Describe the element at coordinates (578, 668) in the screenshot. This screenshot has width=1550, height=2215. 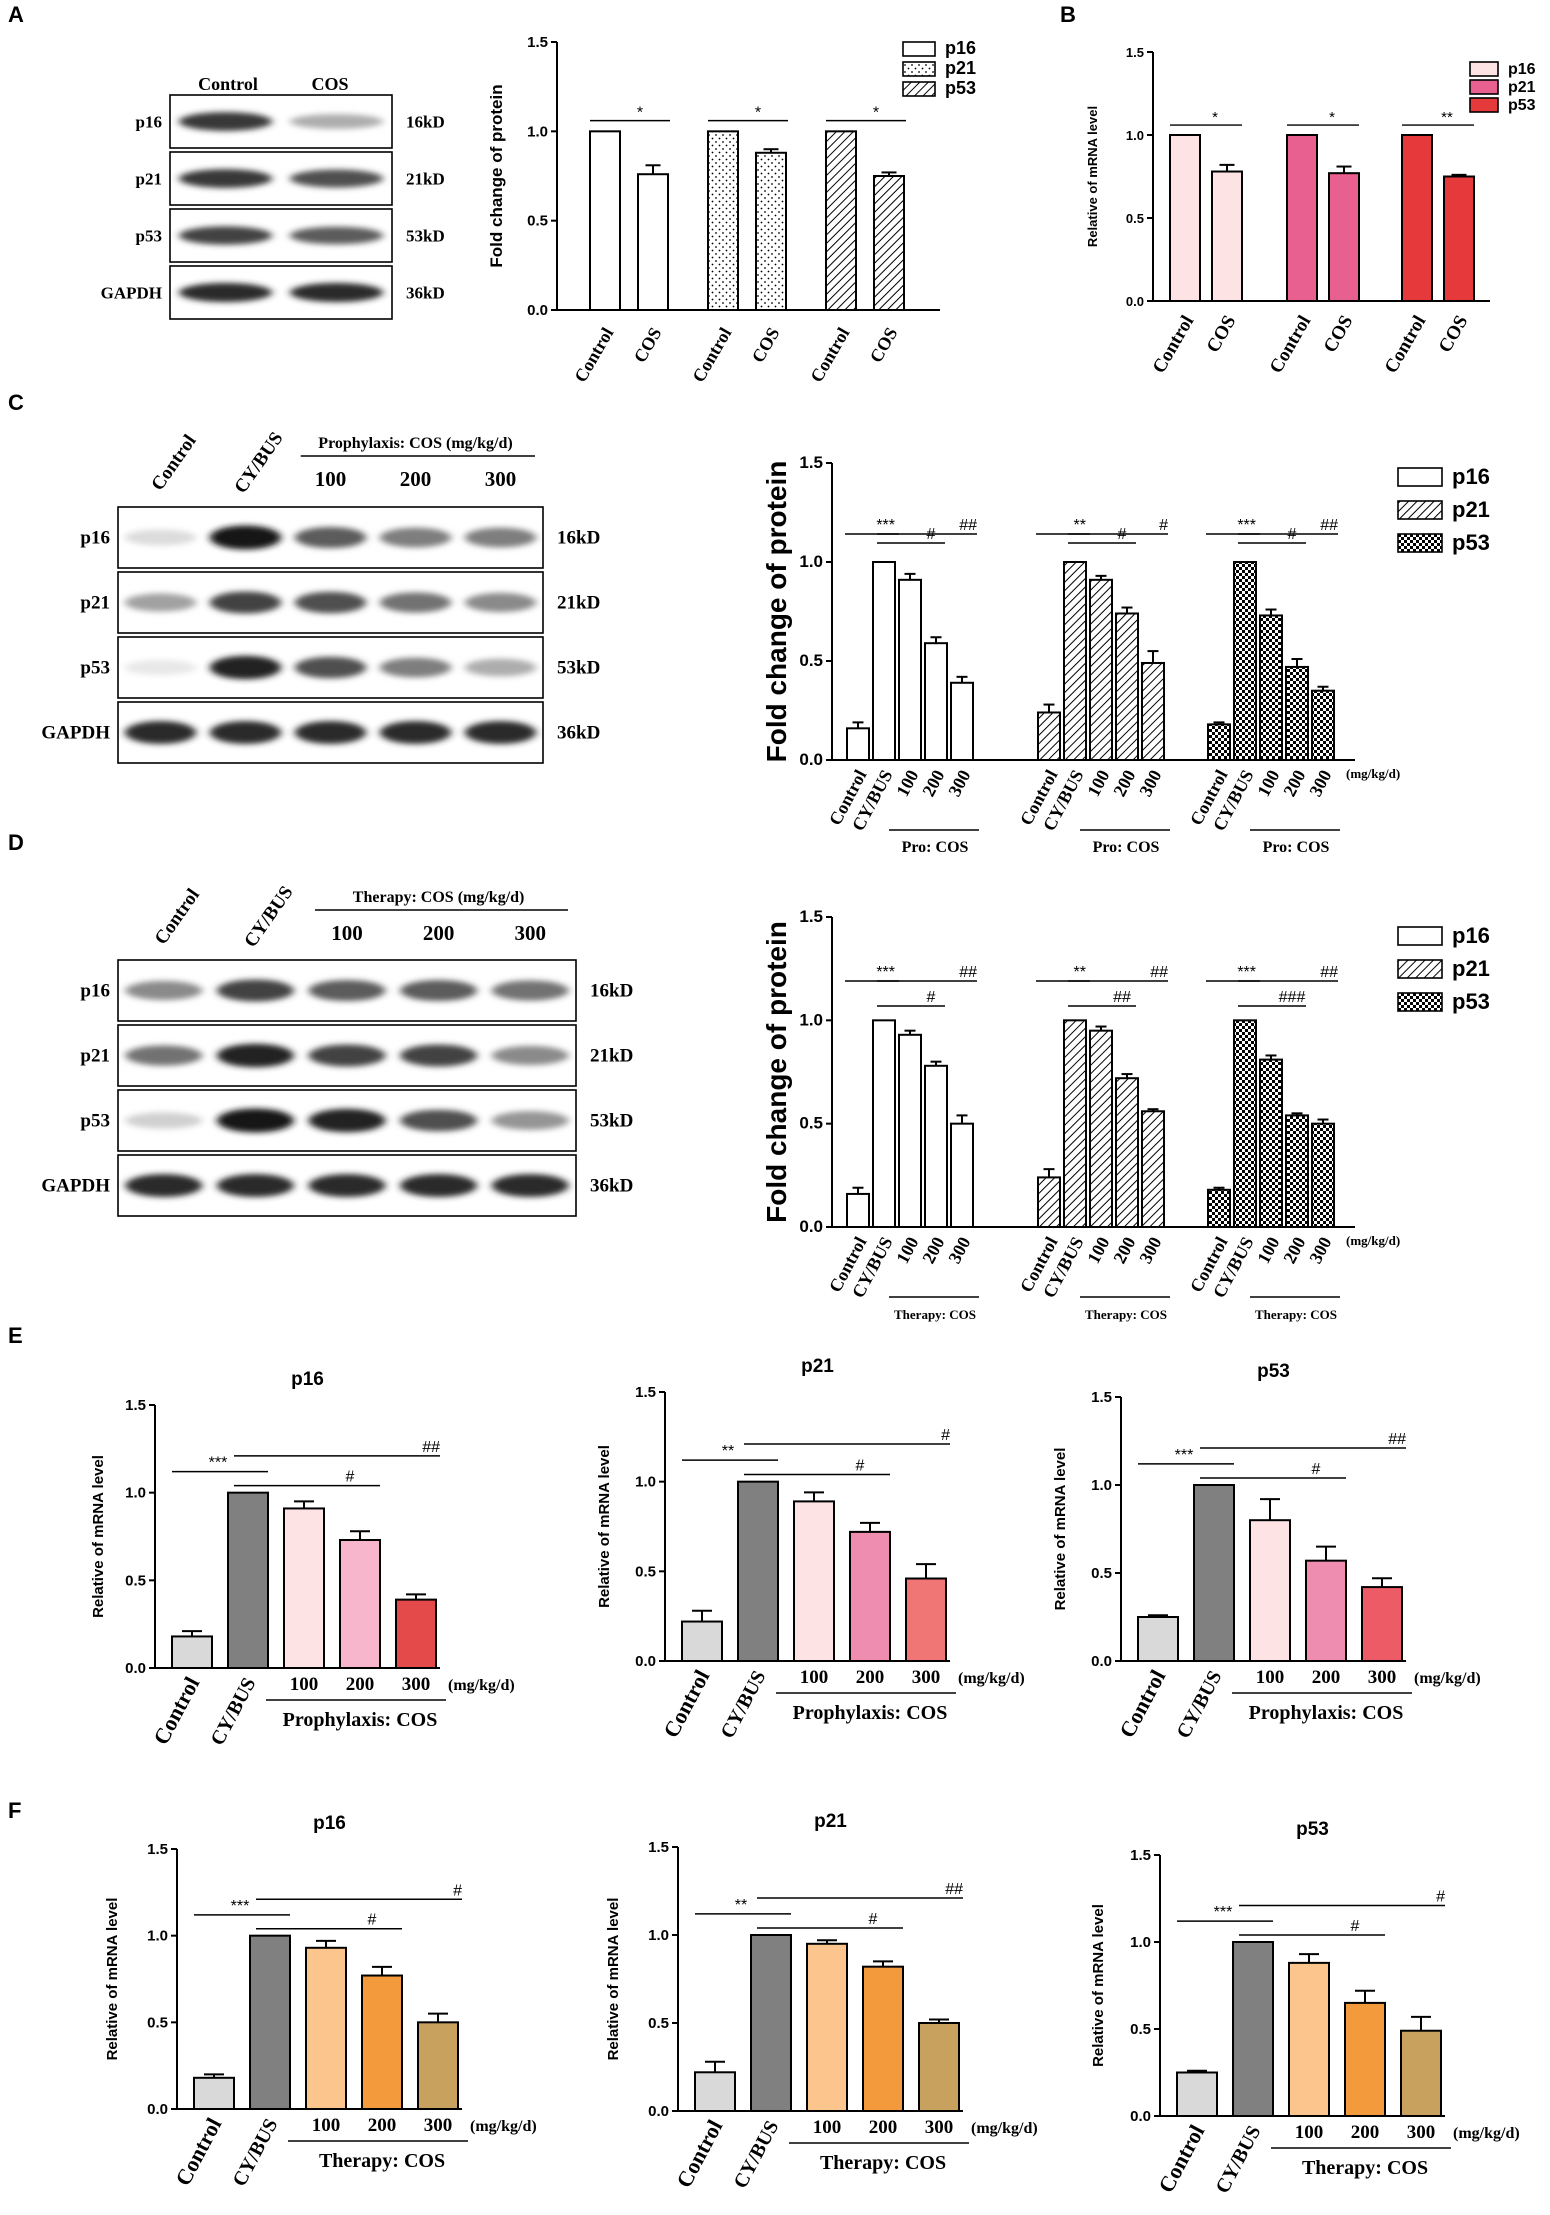
I see `kd-label: 53kD` at that location.